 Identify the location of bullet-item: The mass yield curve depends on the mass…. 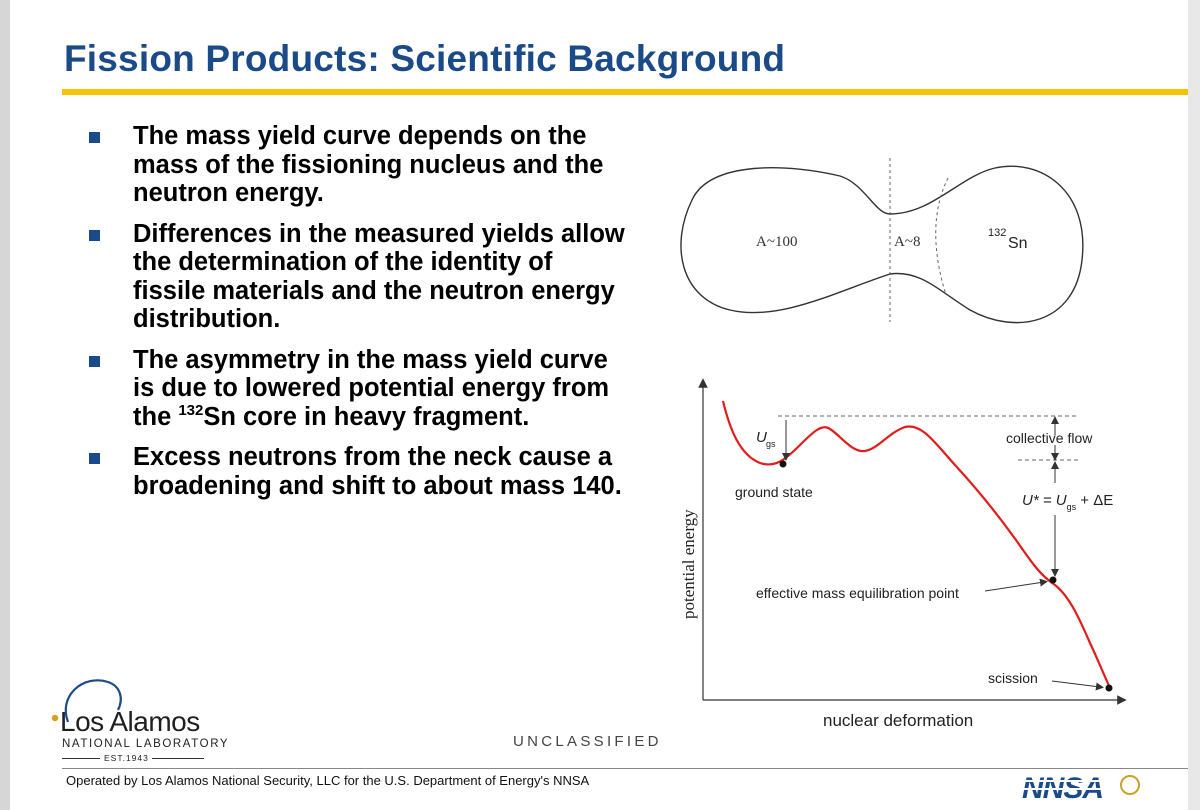
(356, 165).